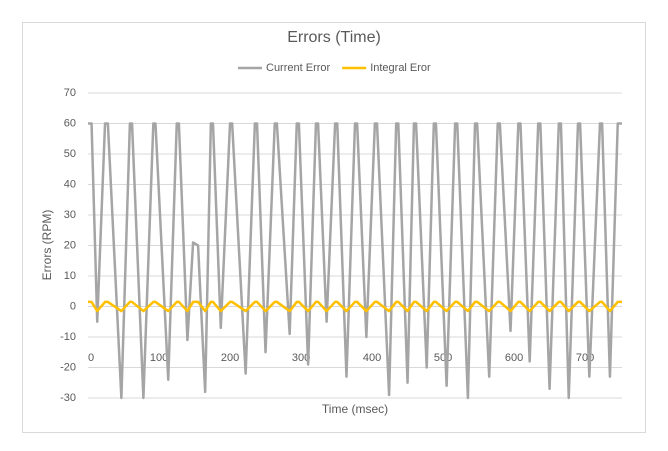 The width and height of the screenshot is (668, 451). What do you see at coordinates (91, 358) in the screenshot?
I see `x-tick-label: 0` at bounding box center [91, 358].